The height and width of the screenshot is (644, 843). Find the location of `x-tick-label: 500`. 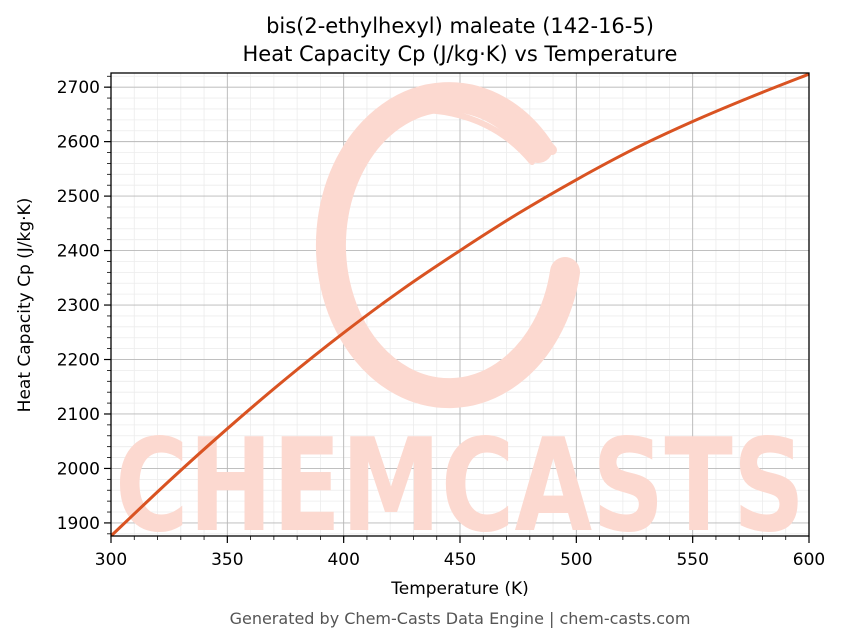

x-tick-label: 500 is located at coordinates (576, 560).